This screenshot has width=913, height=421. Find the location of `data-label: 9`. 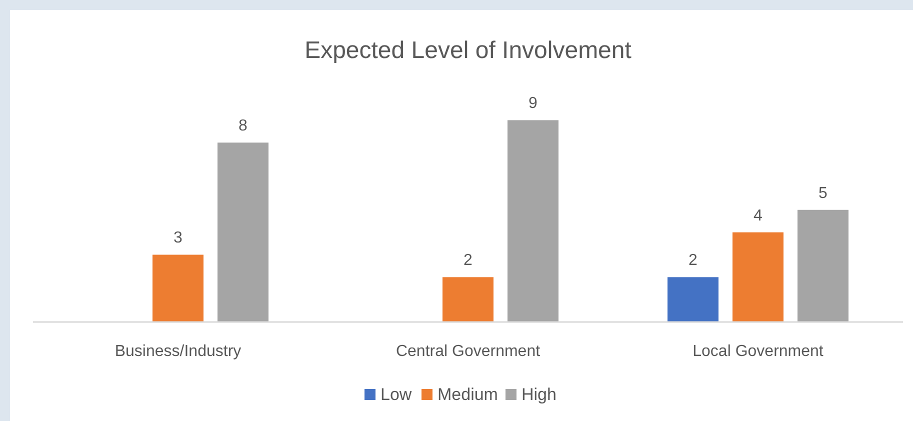

data-label: 9 is located at coordinates (533, 103).